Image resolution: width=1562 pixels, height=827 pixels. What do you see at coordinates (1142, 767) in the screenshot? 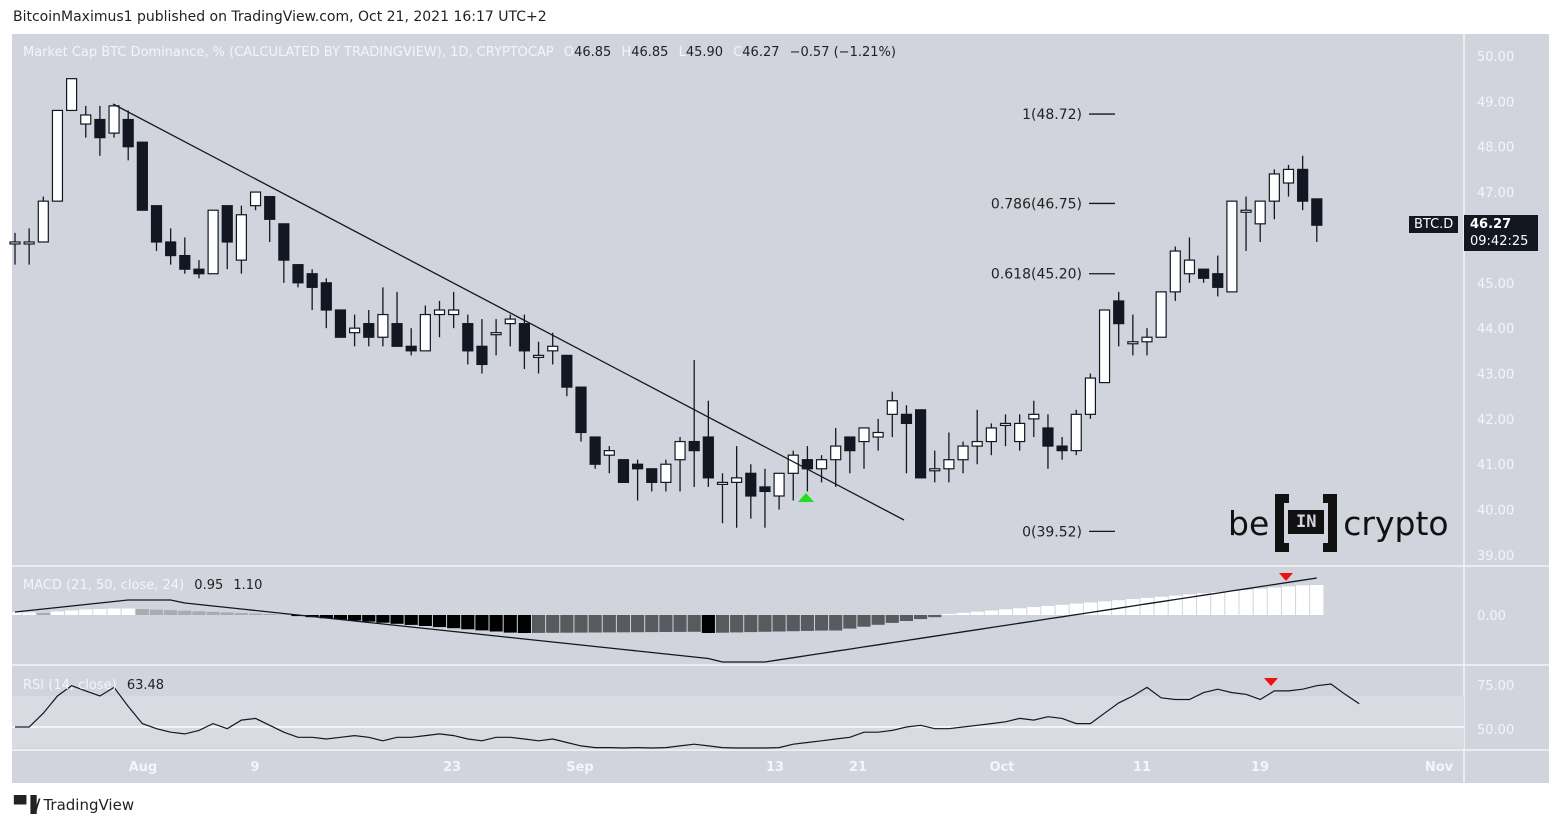
I see `svg-text: 11` at bounding box center [1142, 767].